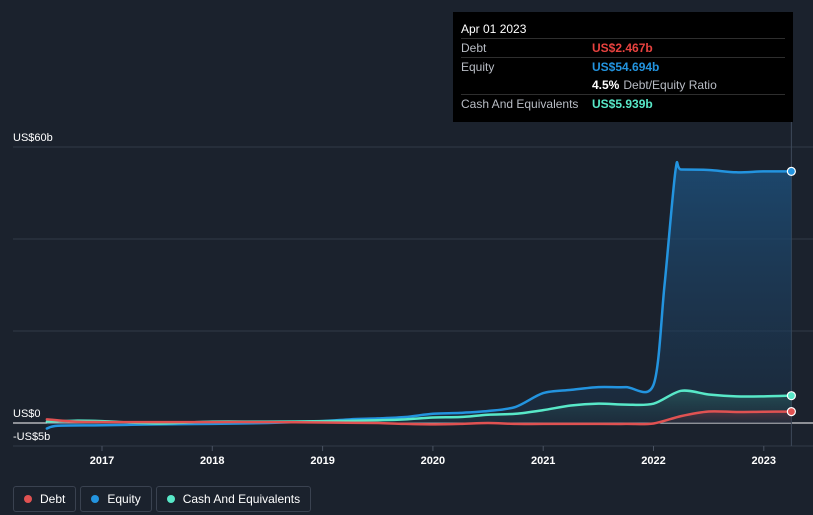  I want to click on x-tick-label-2021: 2021, so click(543, 461).